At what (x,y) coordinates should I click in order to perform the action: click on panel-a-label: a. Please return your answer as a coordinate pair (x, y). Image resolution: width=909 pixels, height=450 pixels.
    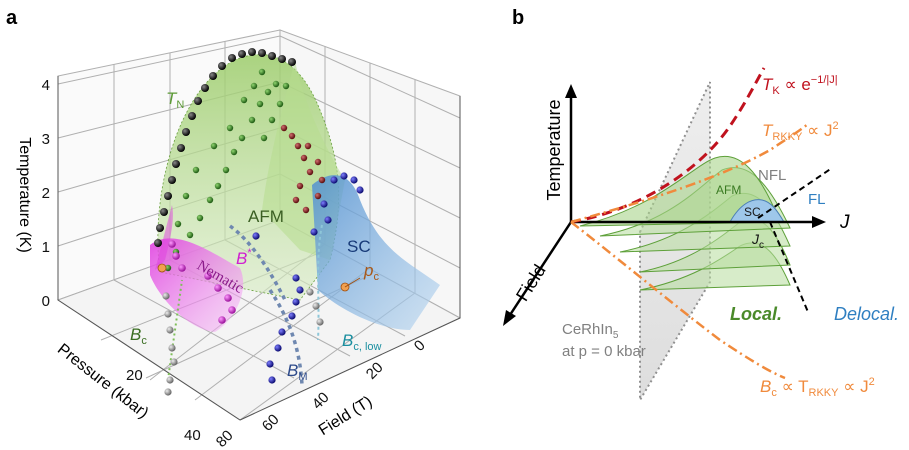
    Looking at the image, I should click on (12, 18).